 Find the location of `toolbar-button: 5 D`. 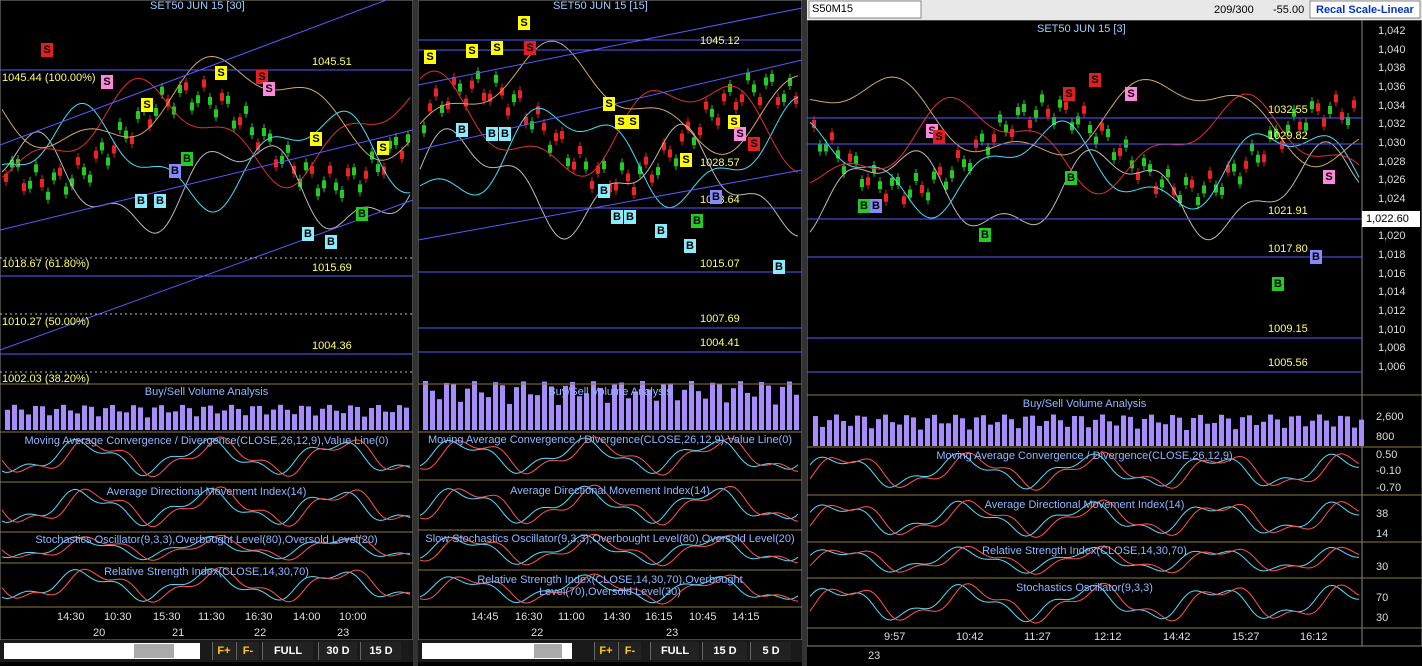

toolbar-button: 5 D is located at coordinates (770, 651).